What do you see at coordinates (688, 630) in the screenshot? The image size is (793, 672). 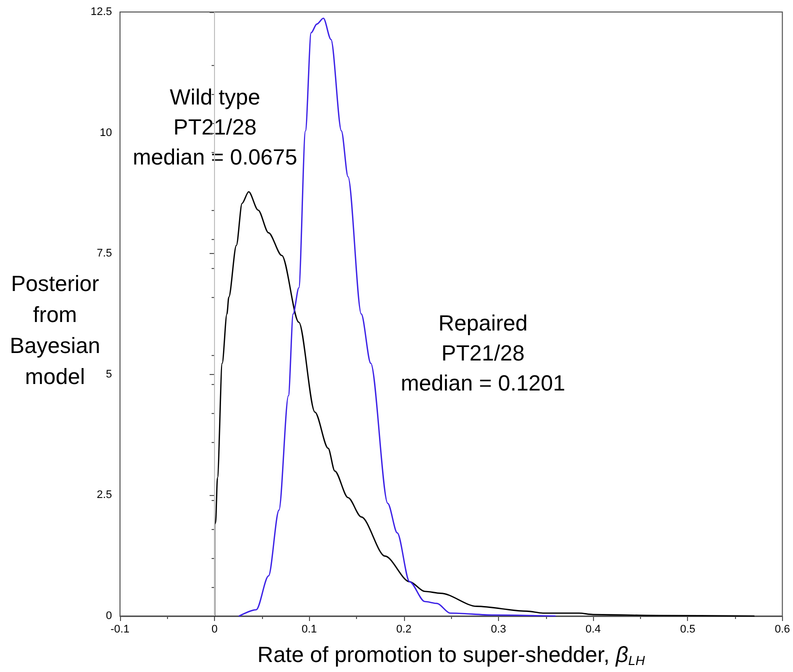 I see `x-tick-label: 0.5` at bounding box center [688, 630].